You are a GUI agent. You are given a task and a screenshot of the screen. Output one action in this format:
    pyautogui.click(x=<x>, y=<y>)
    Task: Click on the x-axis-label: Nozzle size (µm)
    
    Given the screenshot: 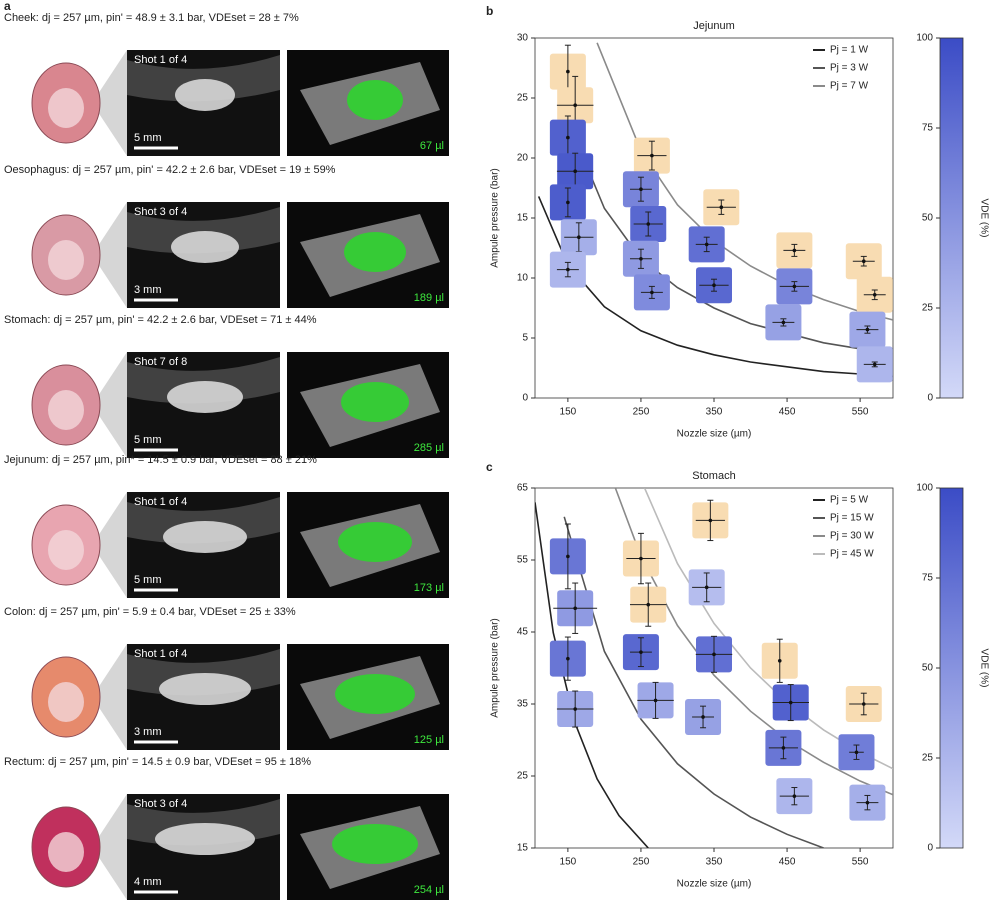 What is the action you would take?
    pyautogui.click(x=714, y=884)
    